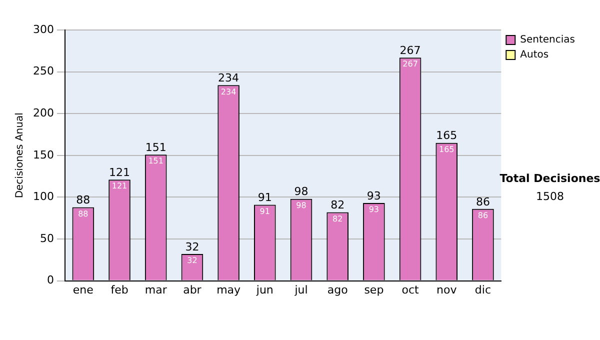  I want to click on x-tick-label: sep, so click(374, 289).